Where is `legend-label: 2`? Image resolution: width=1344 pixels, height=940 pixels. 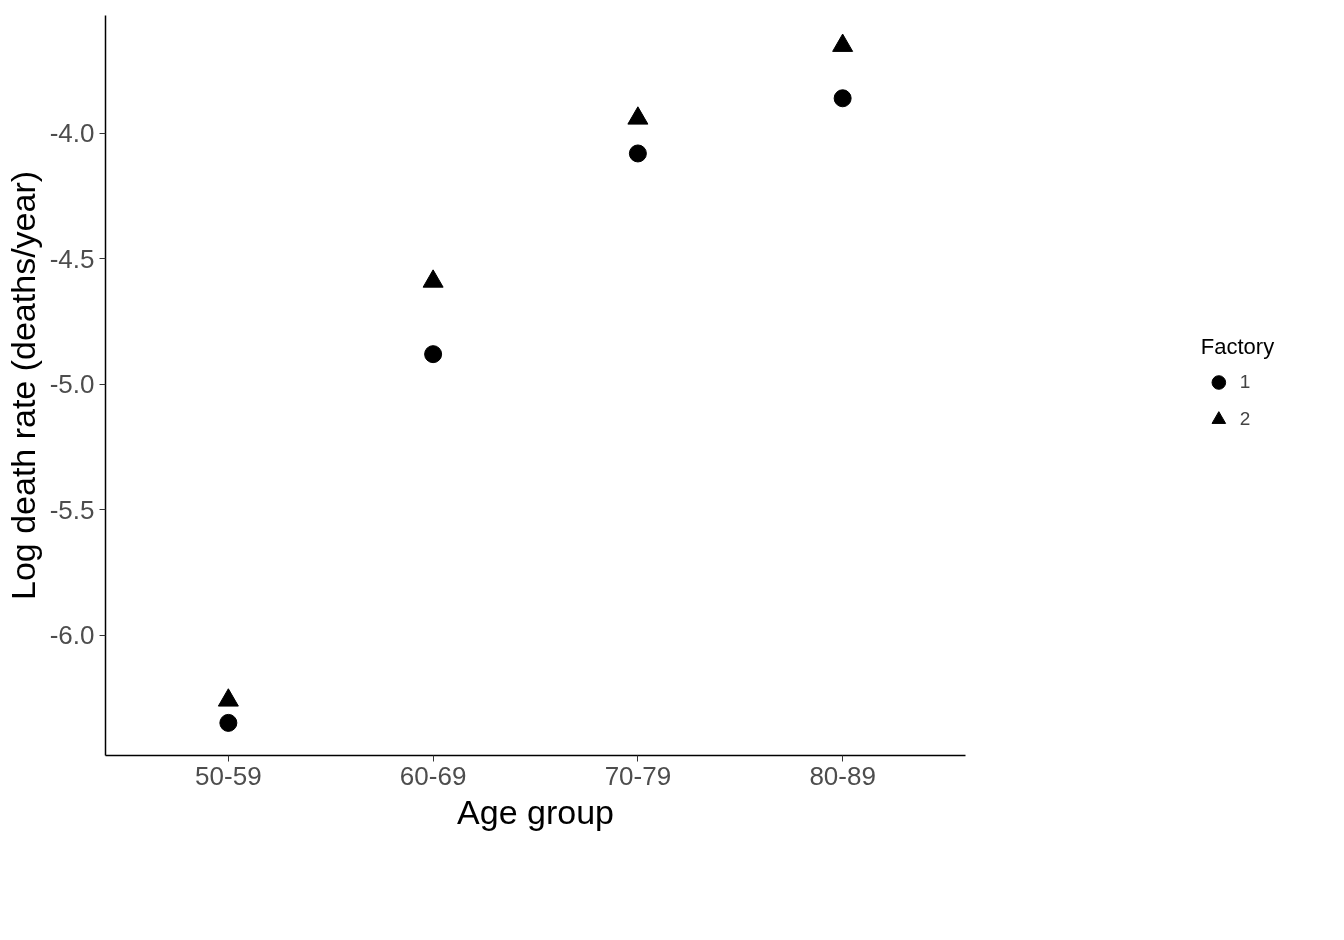
legend-label: 2 is located at coordinates (1245, 419).